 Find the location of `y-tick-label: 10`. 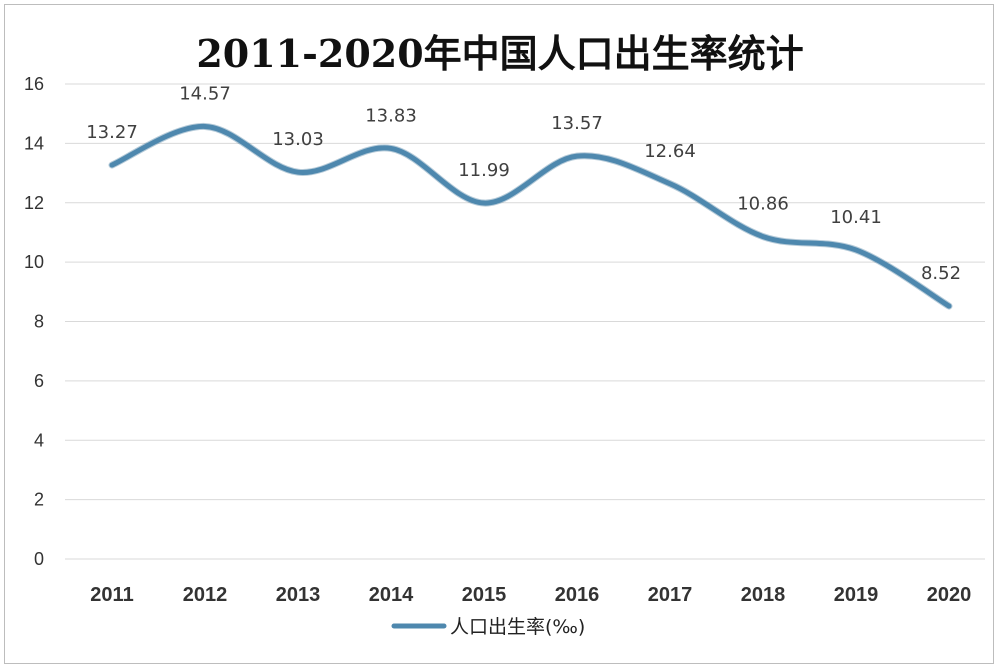

y-tick-label: 10 is located at coordinates (34, 262).